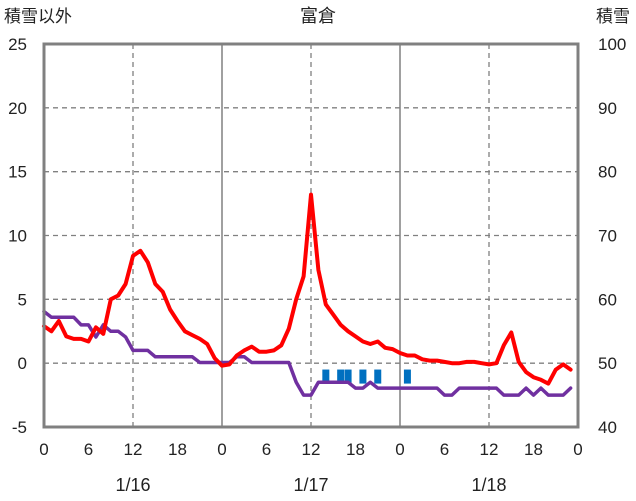 Image resolution: width=636 pixels, height=501 pixels. Describe the element at coordinates (607, 236) in the screenshot. I see `right-tick-label: 70` at that location.